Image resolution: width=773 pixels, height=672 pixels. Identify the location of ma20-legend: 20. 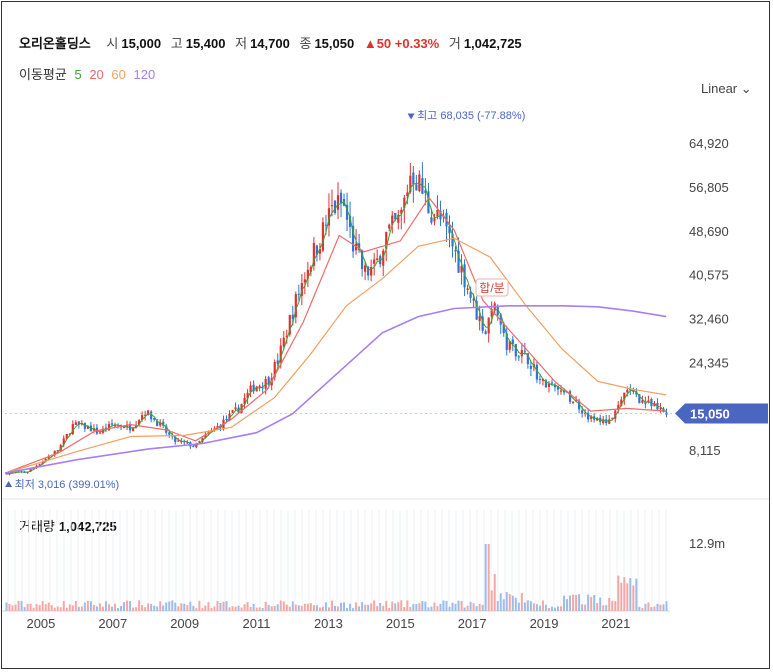
(96, 74).